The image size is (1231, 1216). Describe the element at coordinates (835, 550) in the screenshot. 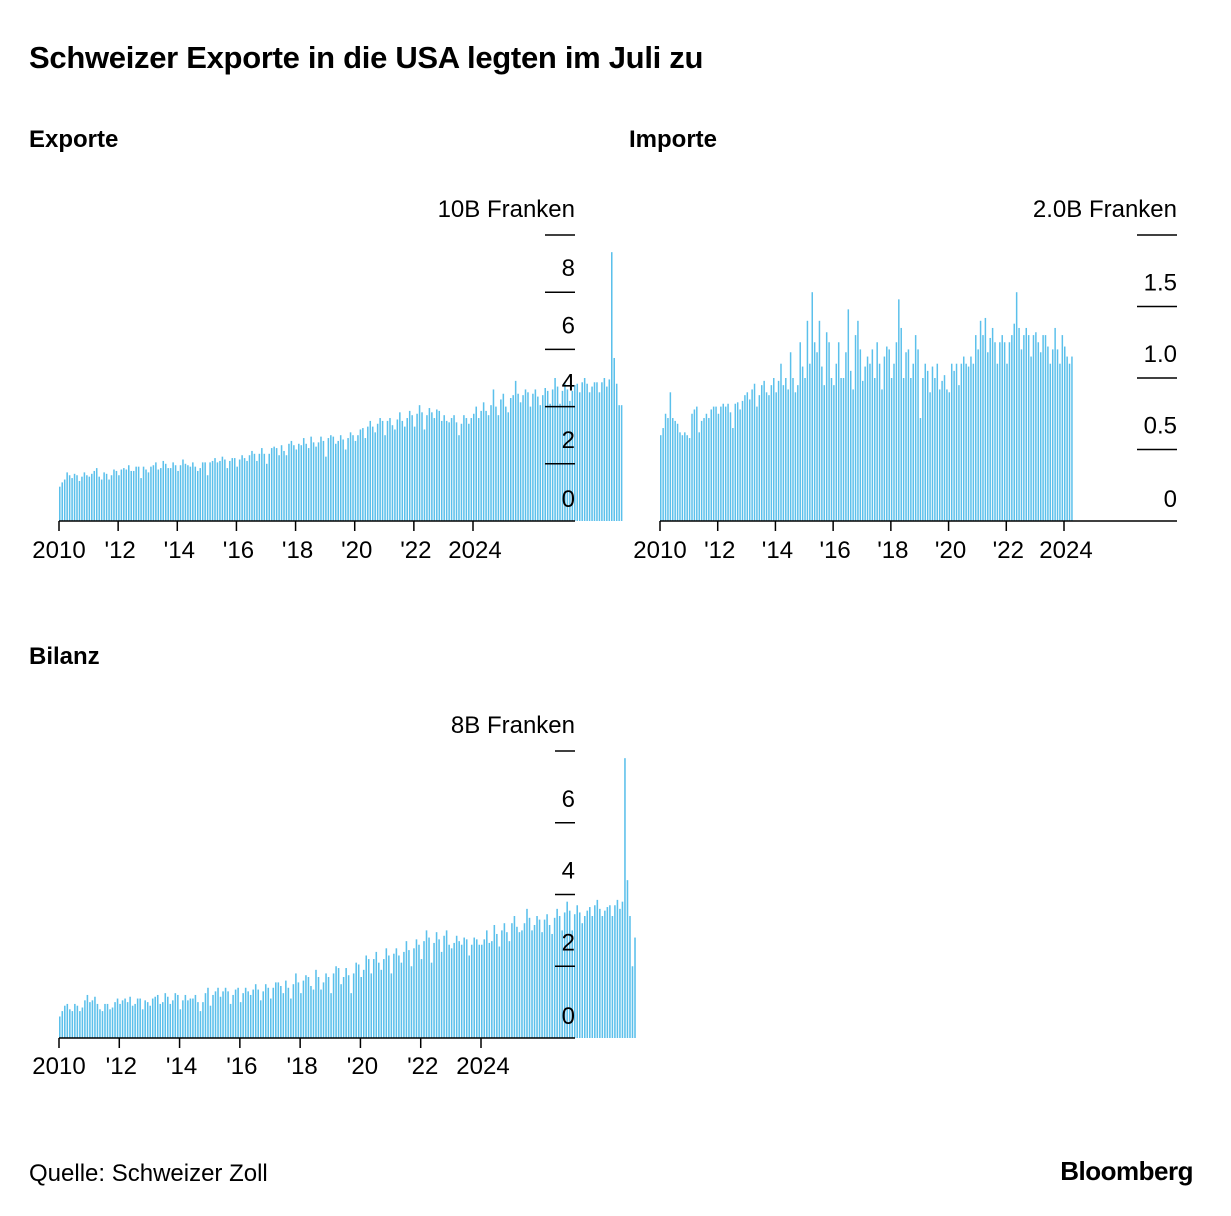

I see `x-tick-label: '16` at that location.